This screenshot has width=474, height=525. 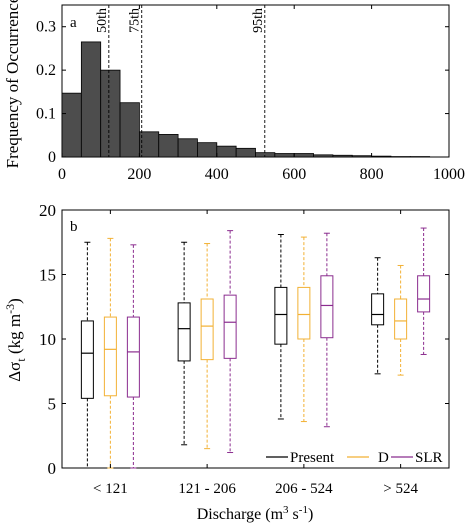 I want to click on panel-a-letter: a, so click(x=73, y=23).